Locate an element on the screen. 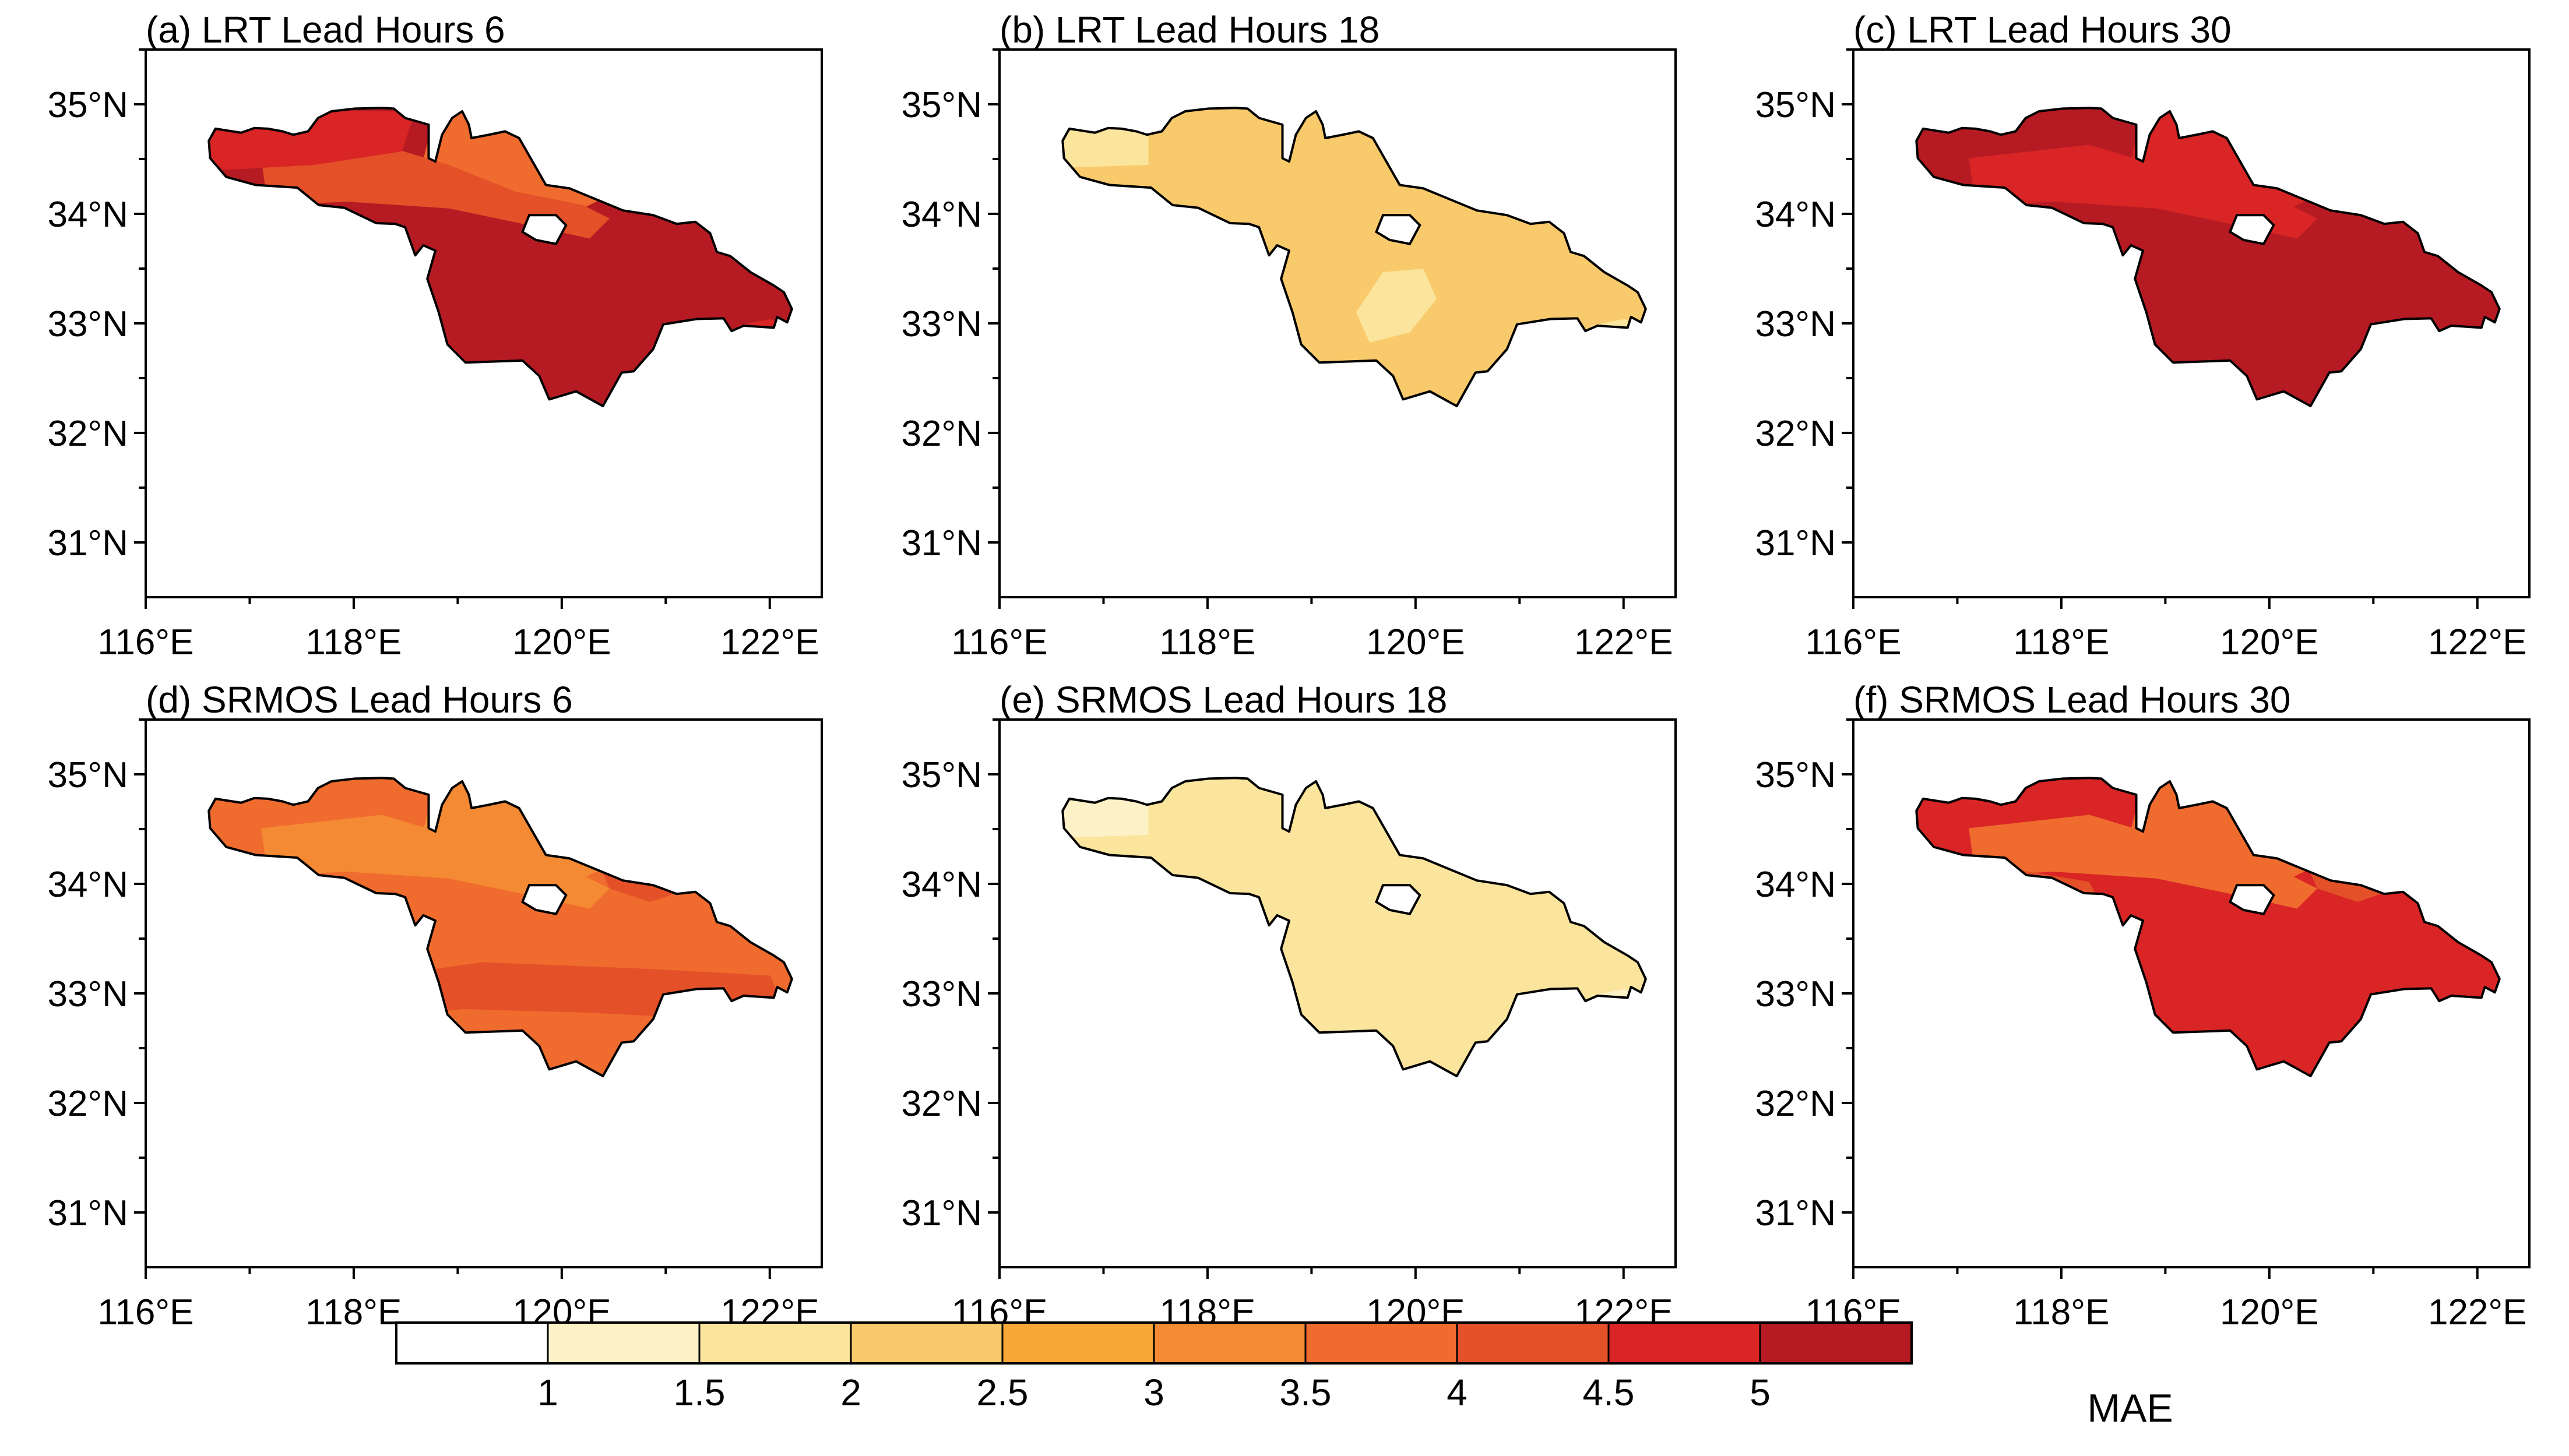 This screenshot has width=2569, height=1456. colorbar-label: 4.5 is located at coordinates (1609, 1392).